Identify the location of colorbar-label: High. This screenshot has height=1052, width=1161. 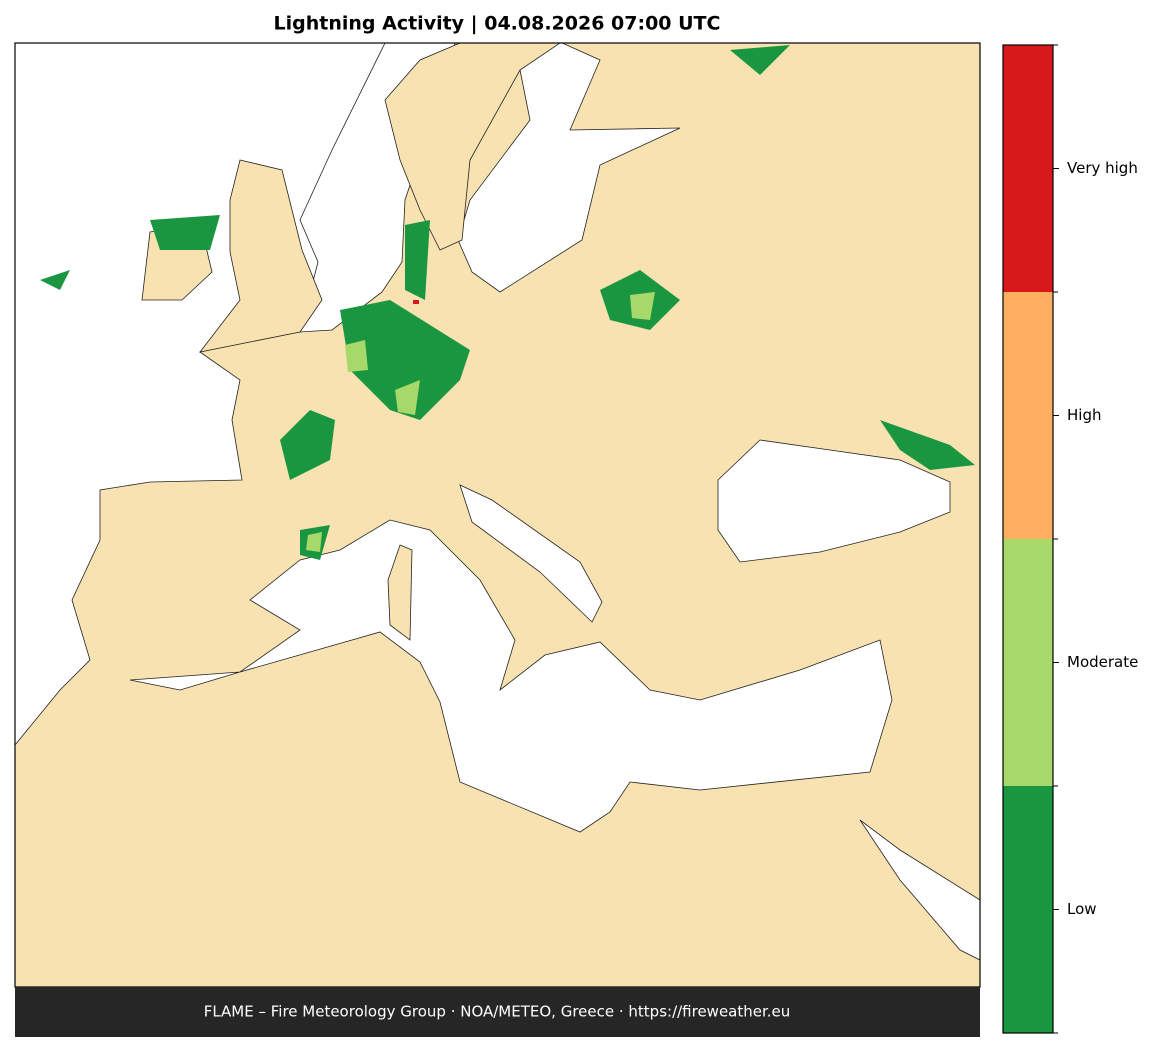
(1084, 415).